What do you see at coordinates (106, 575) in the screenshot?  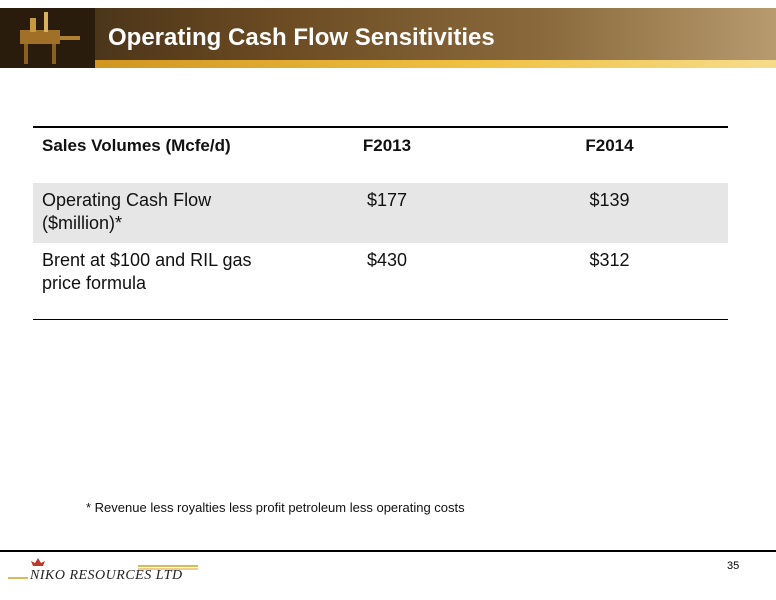 I see `logo-text: NIKO RESOURCES LTD` at bounding box center [106, 575].